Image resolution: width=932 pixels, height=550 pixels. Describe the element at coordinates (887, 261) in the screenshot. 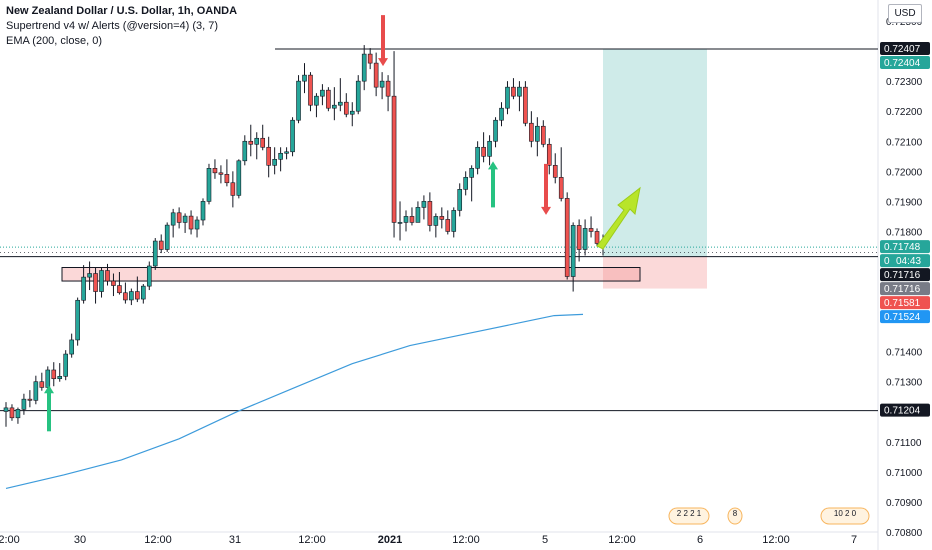

I see `price-badge-label: 0` at that location.